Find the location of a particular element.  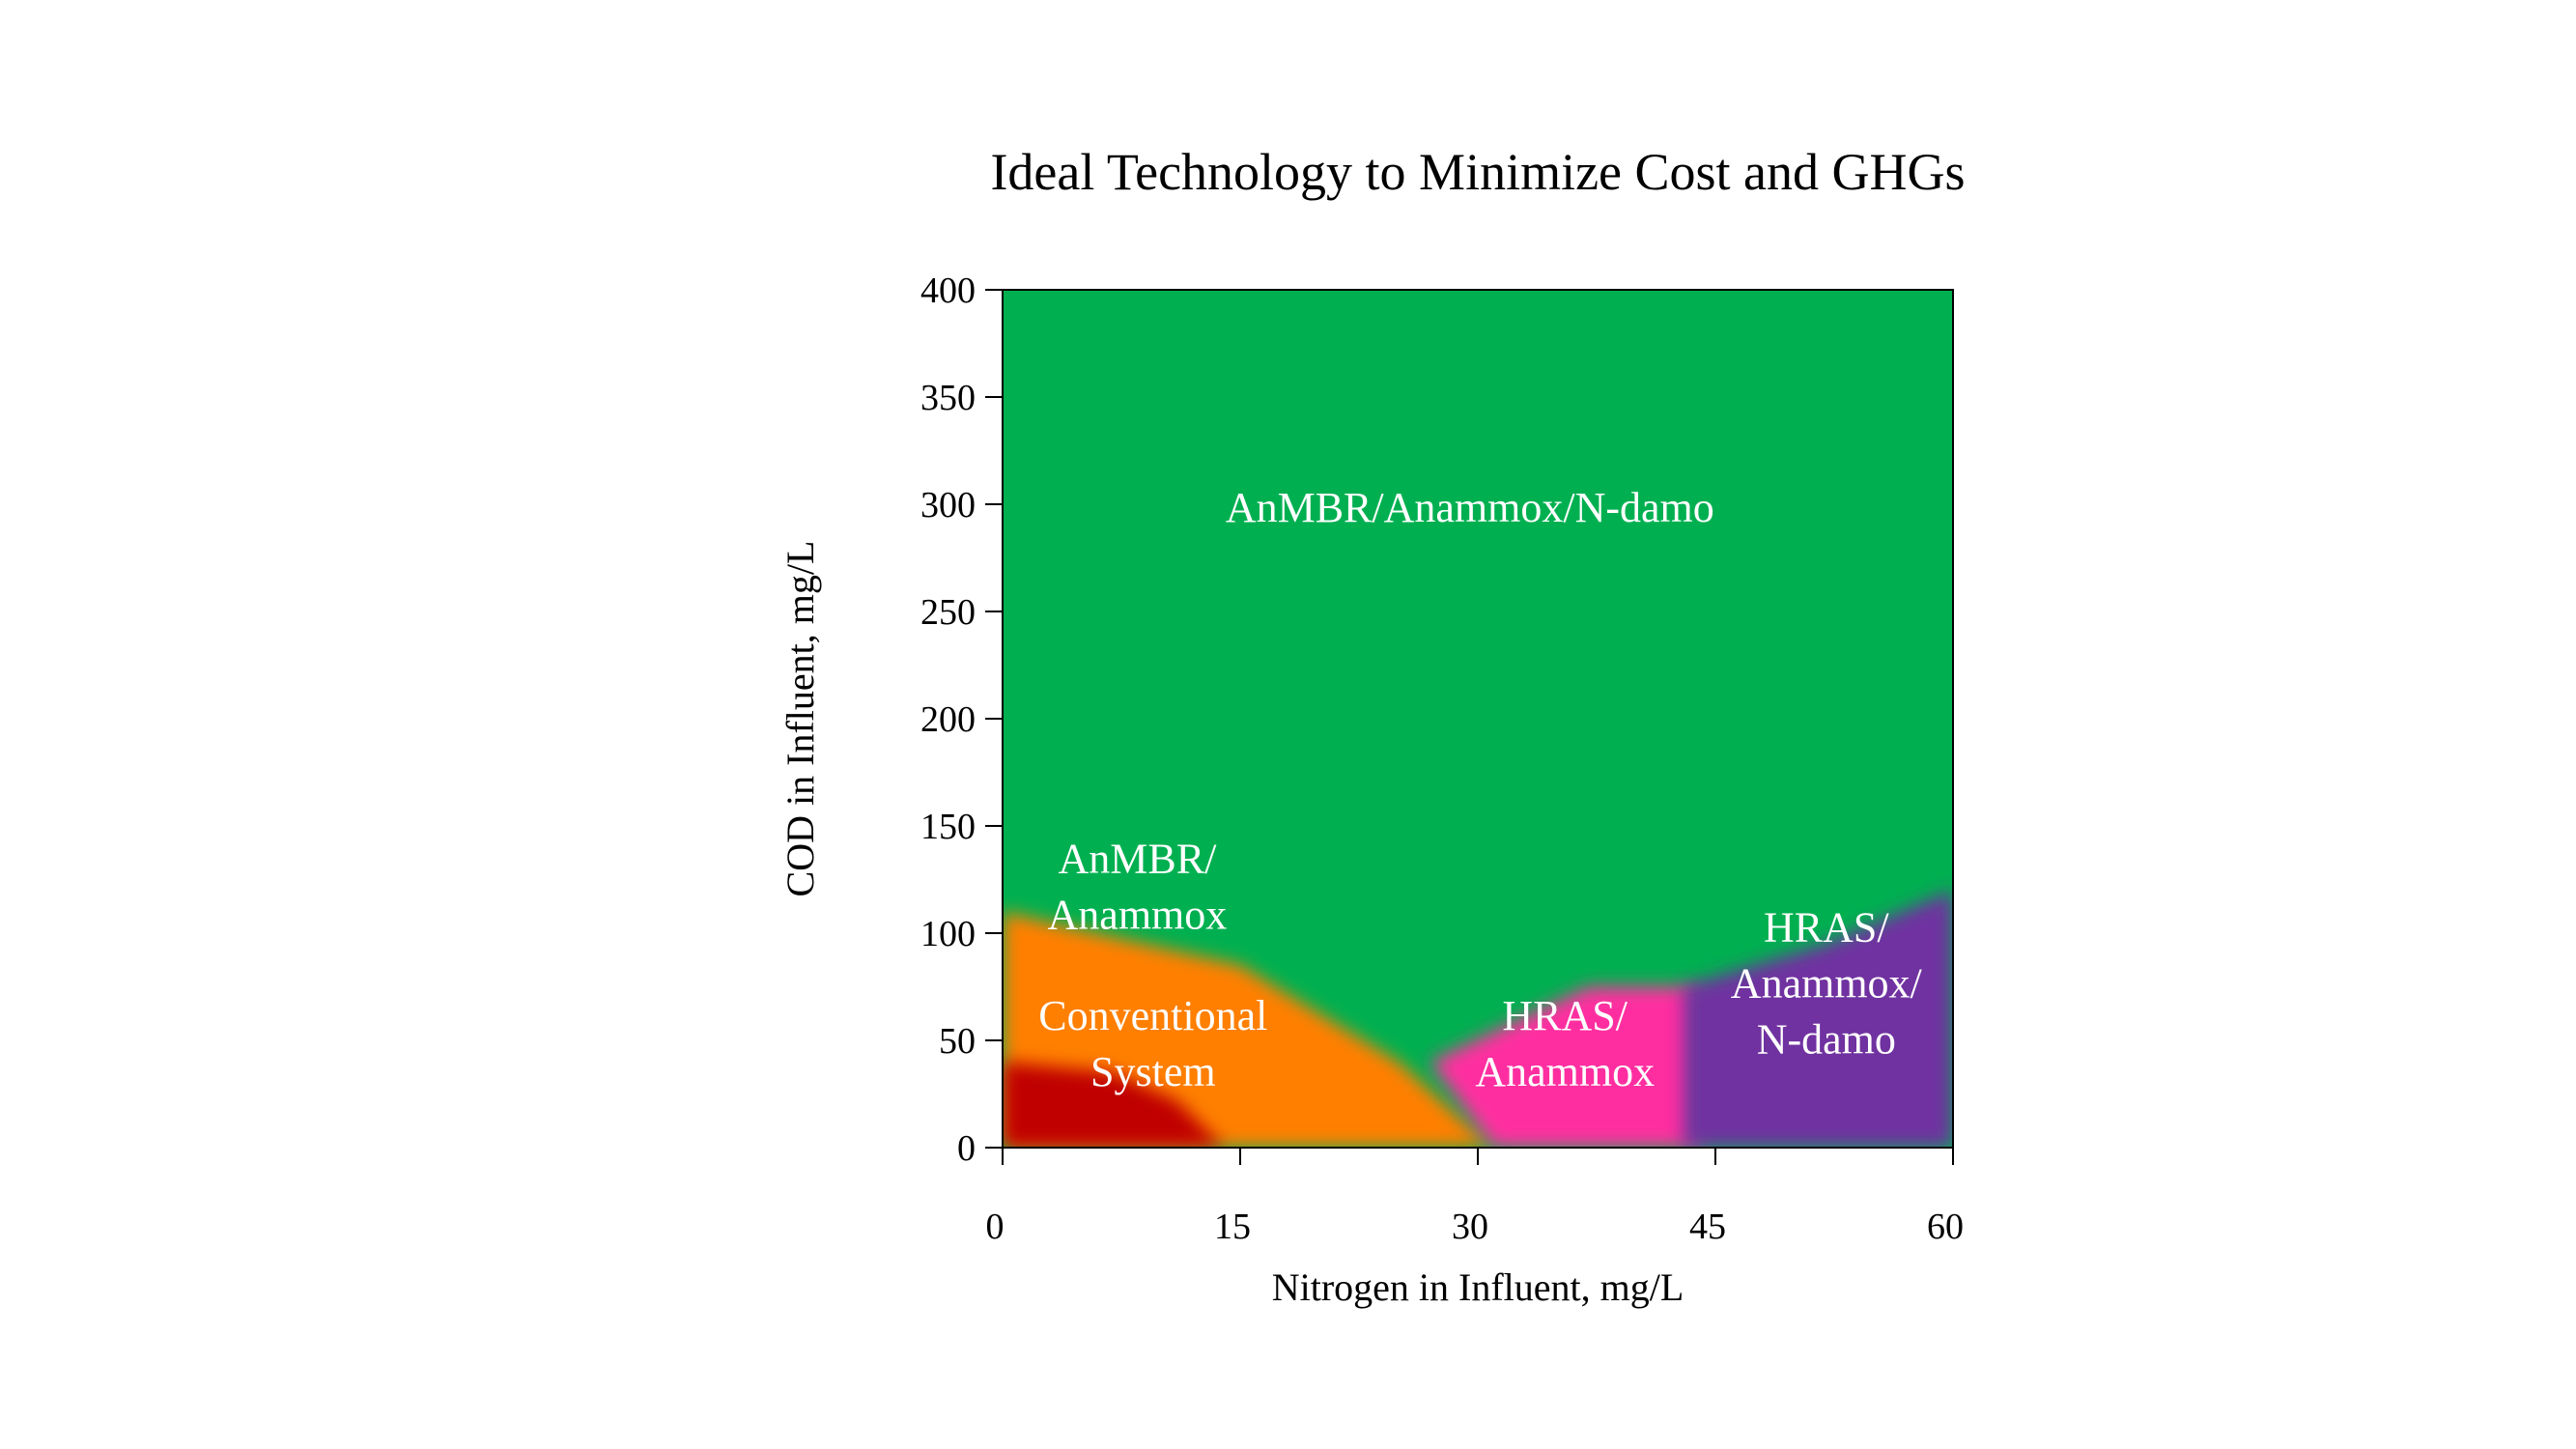

x-tick-label: 0 is located at coordinates (996, 1227).